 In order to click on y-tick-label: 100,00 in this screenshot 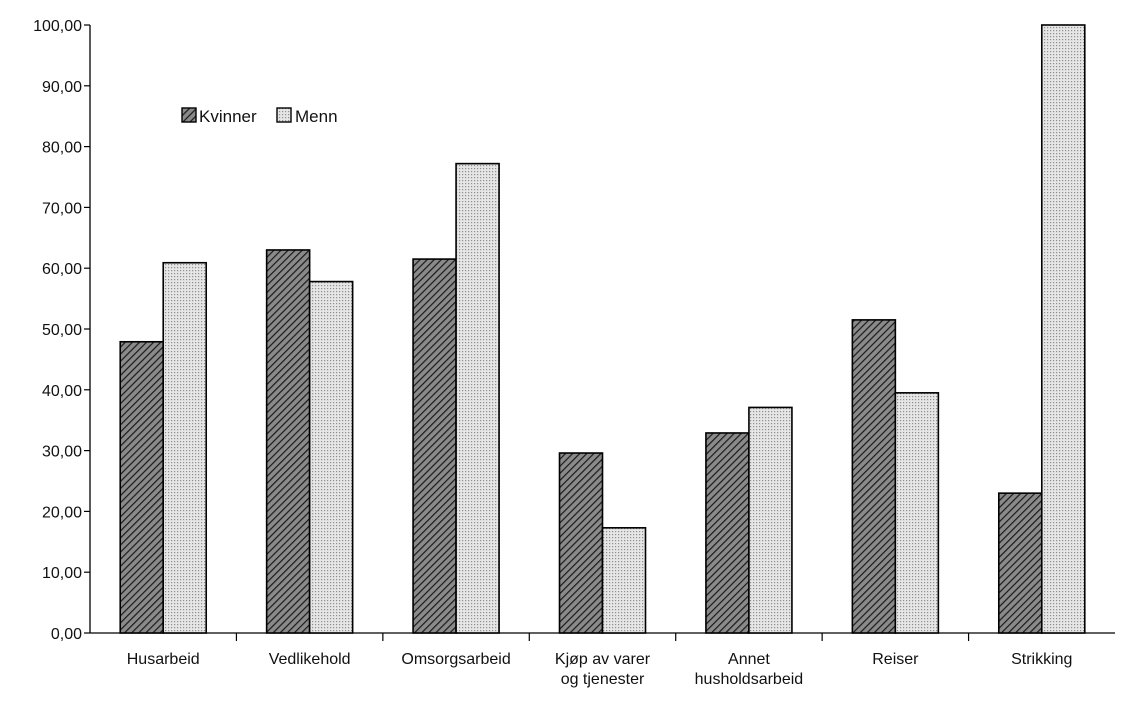, I will do `click(57, 26)`.